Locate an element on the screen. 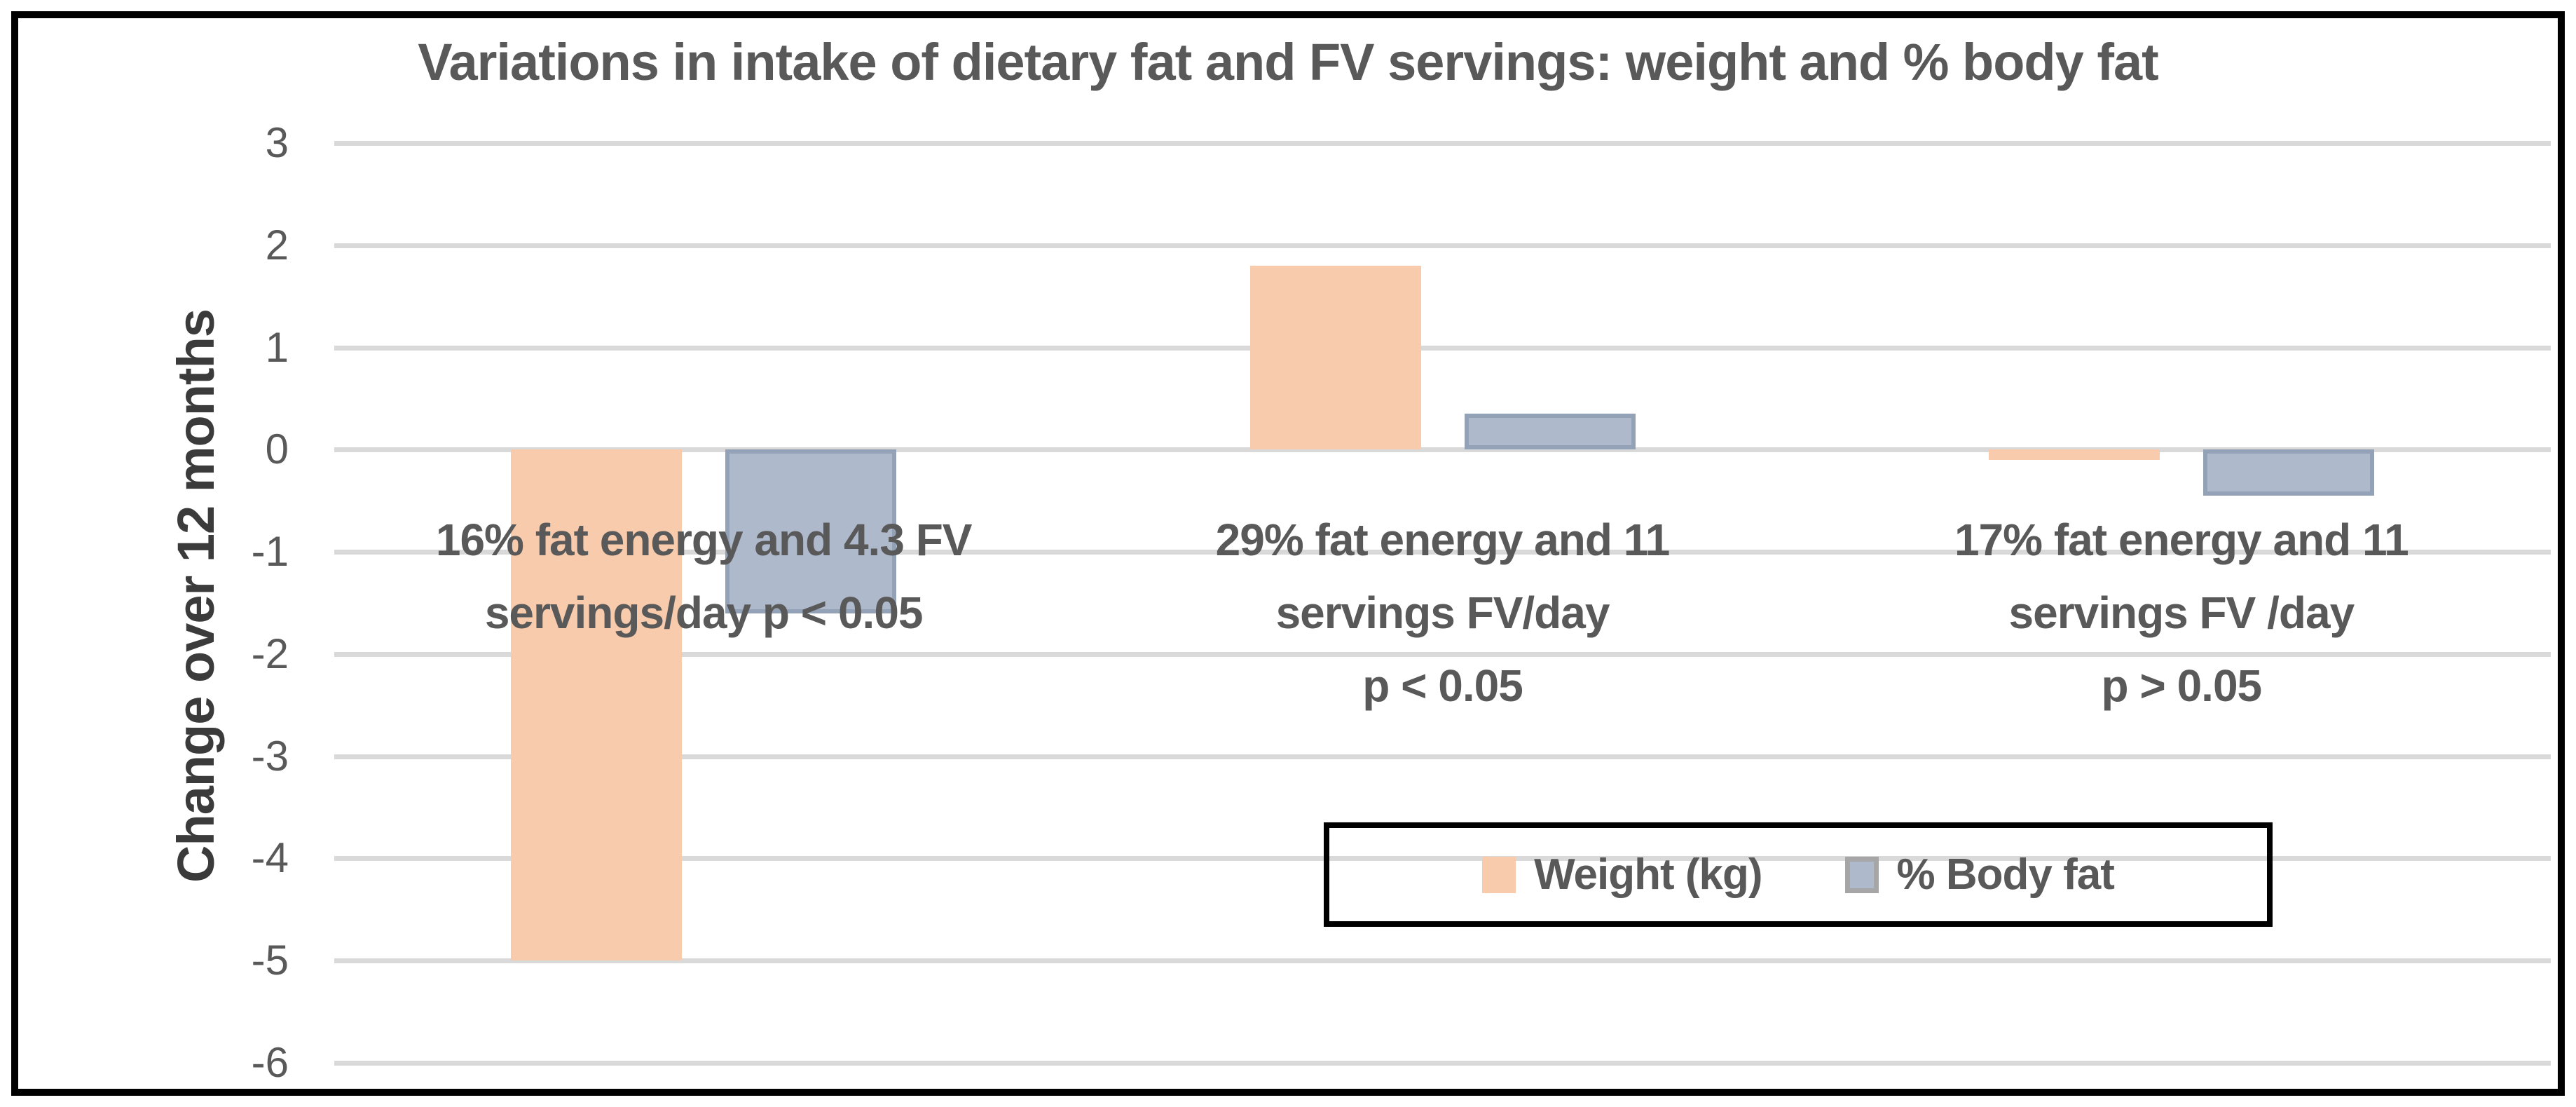  gridline-y--2 is located at coordinates (1443, 654).